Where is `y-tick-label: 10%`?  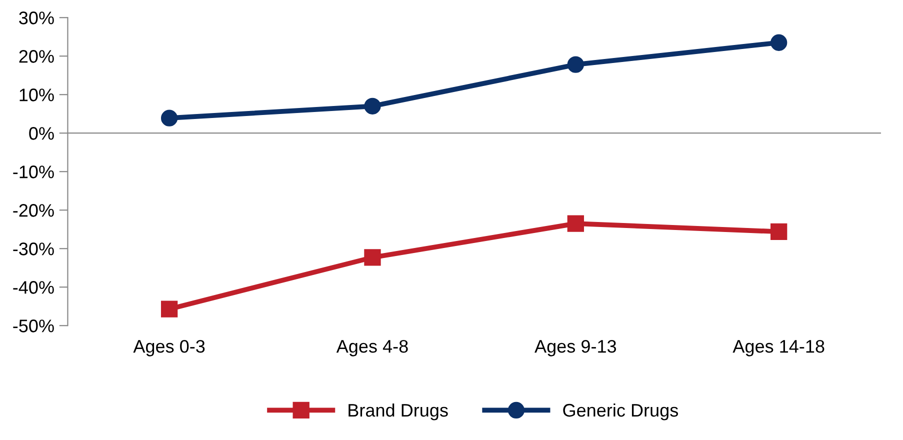
y-tick-label: 10% is located at coordinates (37, 95).